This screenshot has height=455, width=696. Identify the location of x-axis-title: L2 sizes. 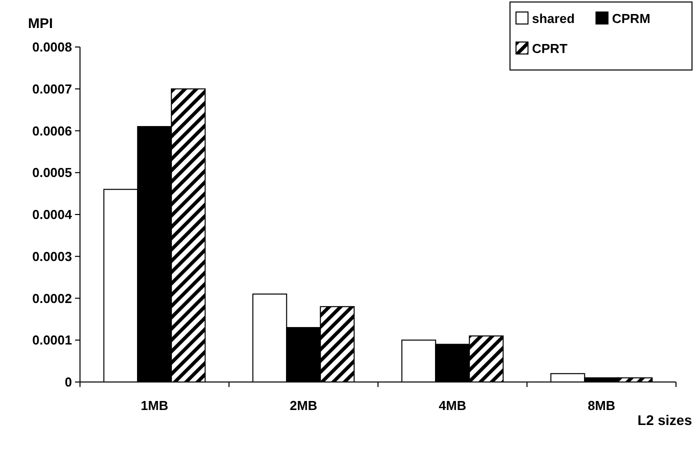
(665, 420).